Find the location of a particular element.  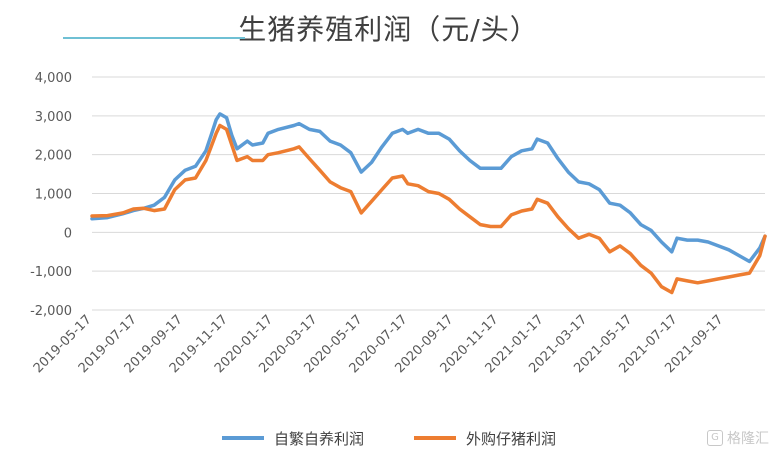

chart-title: 生猪养殖利润（元/头） is located at coordinates (388, 28).